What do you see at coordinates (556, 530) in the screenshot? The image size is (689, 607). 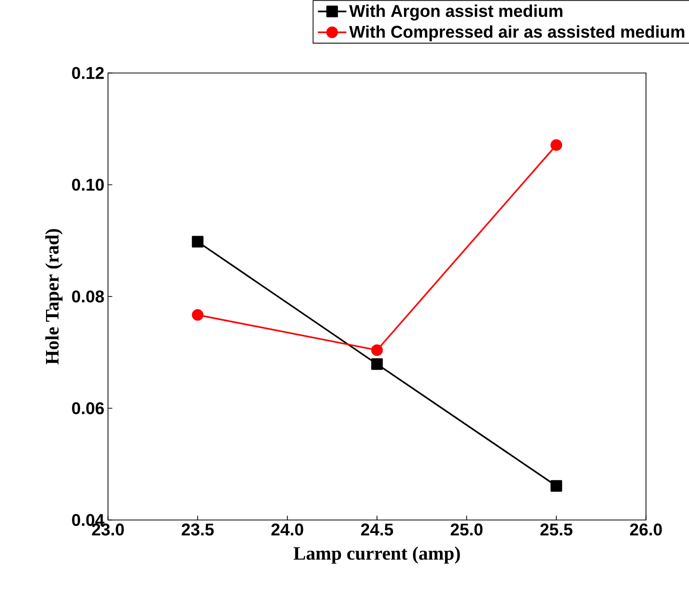 I see `x-tick-label: 25.5` at bounding box center [556, 530].